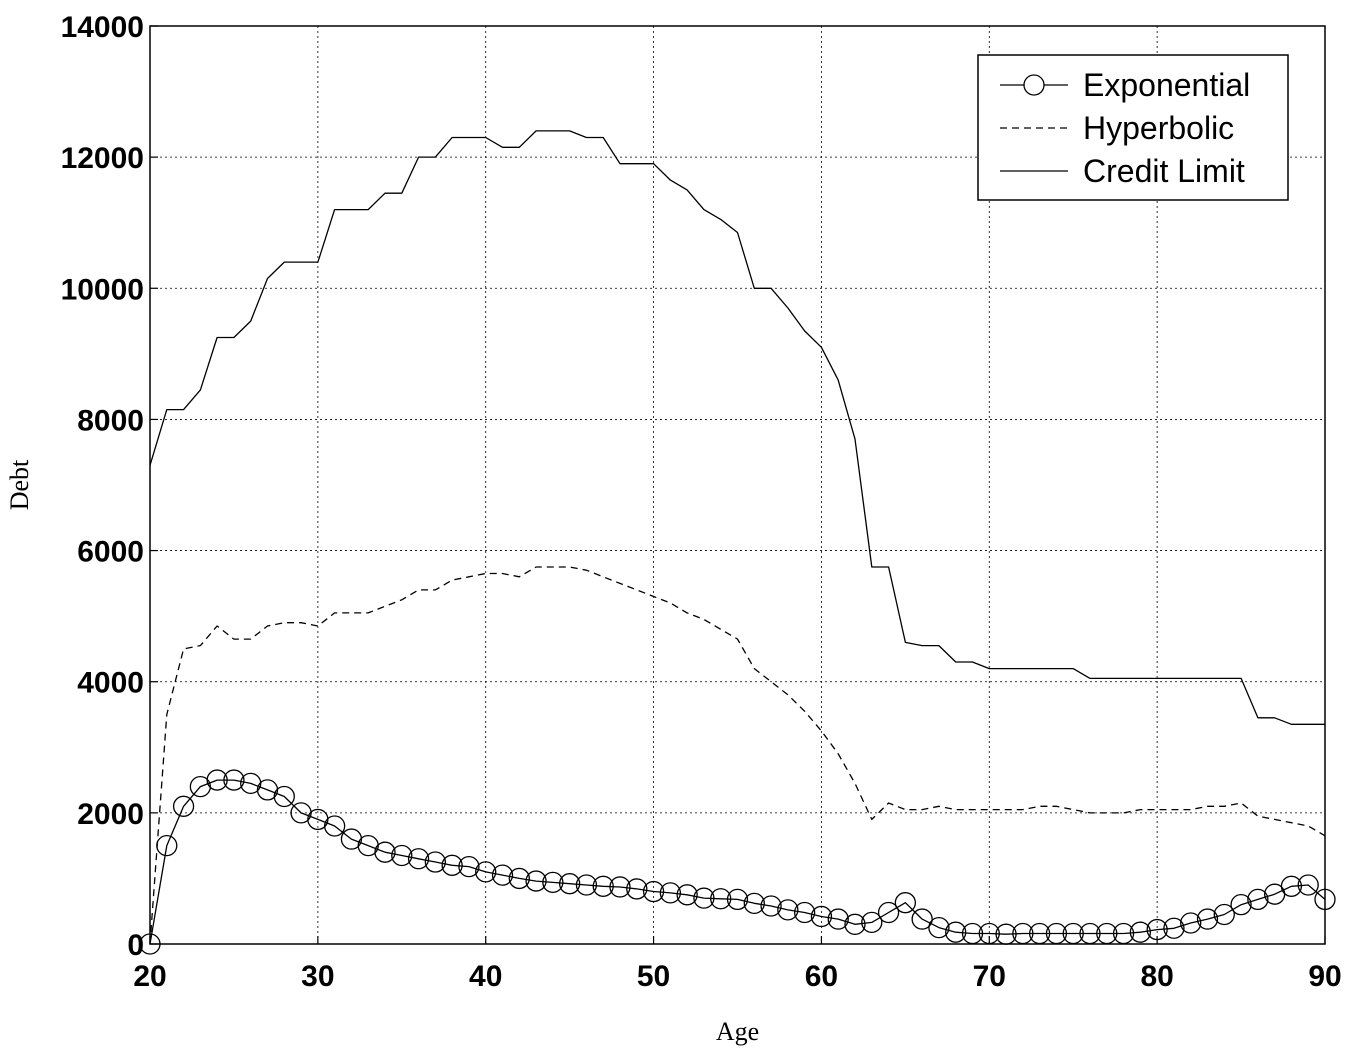 Image resolution: width=1356 pixels, height=1053 pixels. What do you see at coordinates (110, 420) in the screenshot?
I see `y-tick-label: 8000` at bounding box center [110, 420].